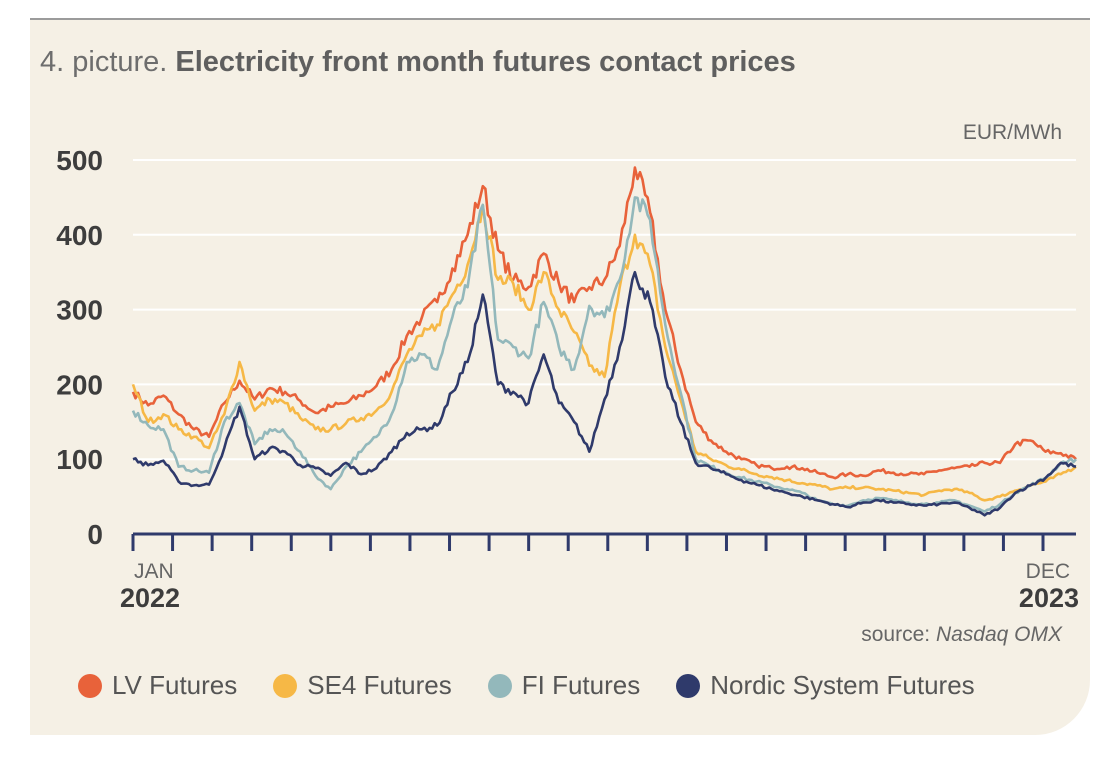 The image size is (1118, 757). What do you see at coordinates (1049, 598) in the screenshot?
I see `x-tick-label-end-year: 2023` at bounding box center [1049, 598].